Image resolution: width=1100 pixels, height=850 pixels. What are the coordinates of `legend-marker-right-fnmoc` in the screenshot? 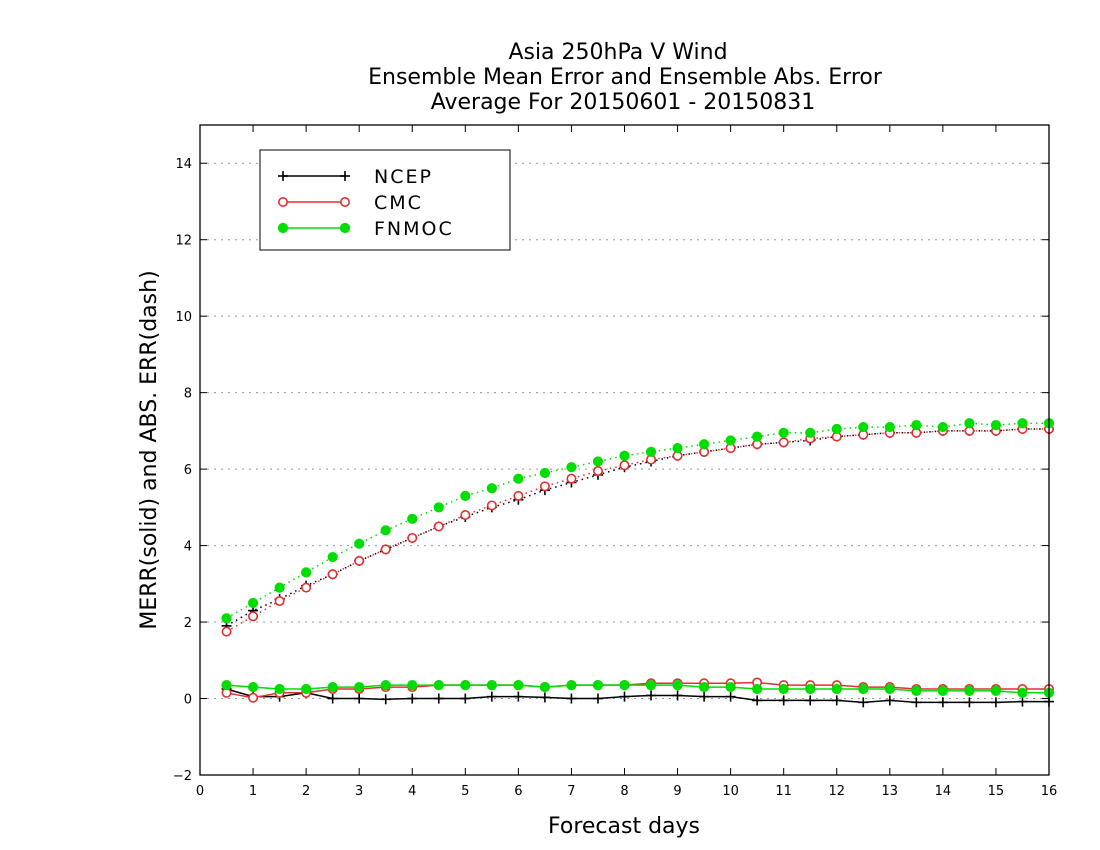 It's located at (345, 228).